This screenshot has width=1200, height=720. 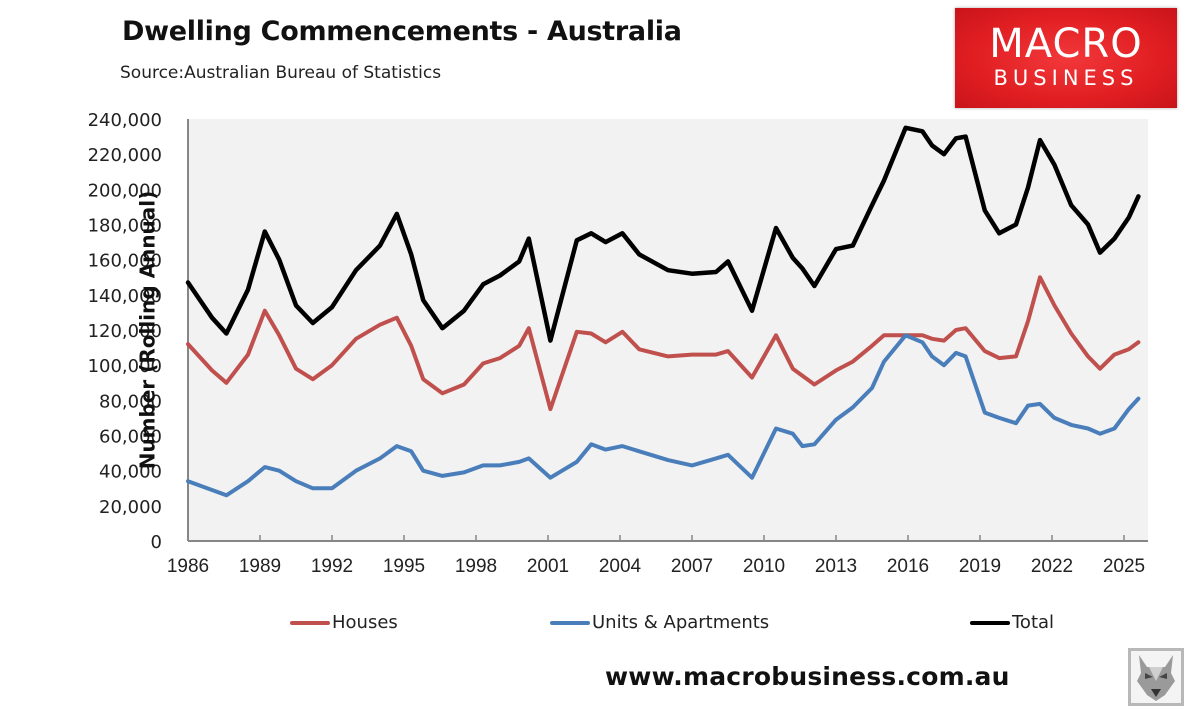 I want to click on logo-text-business: BUSINESS, so click(x=1066, y=78).